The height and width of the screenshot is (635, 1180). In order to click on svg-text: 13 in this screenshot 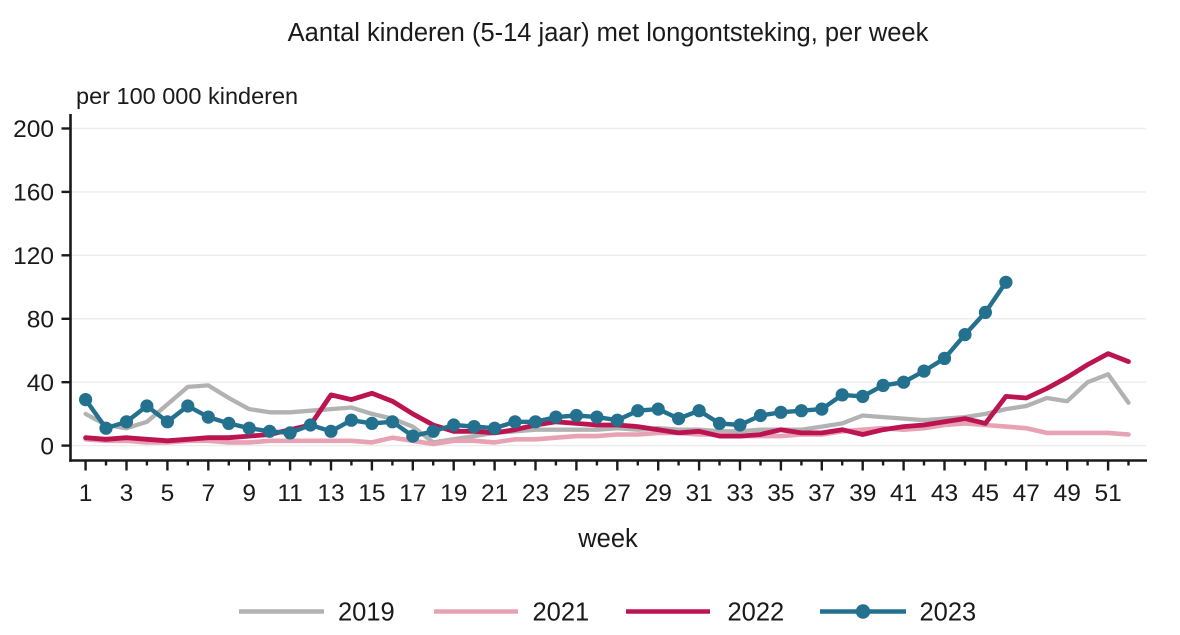, I will do `click(330, 493)`.